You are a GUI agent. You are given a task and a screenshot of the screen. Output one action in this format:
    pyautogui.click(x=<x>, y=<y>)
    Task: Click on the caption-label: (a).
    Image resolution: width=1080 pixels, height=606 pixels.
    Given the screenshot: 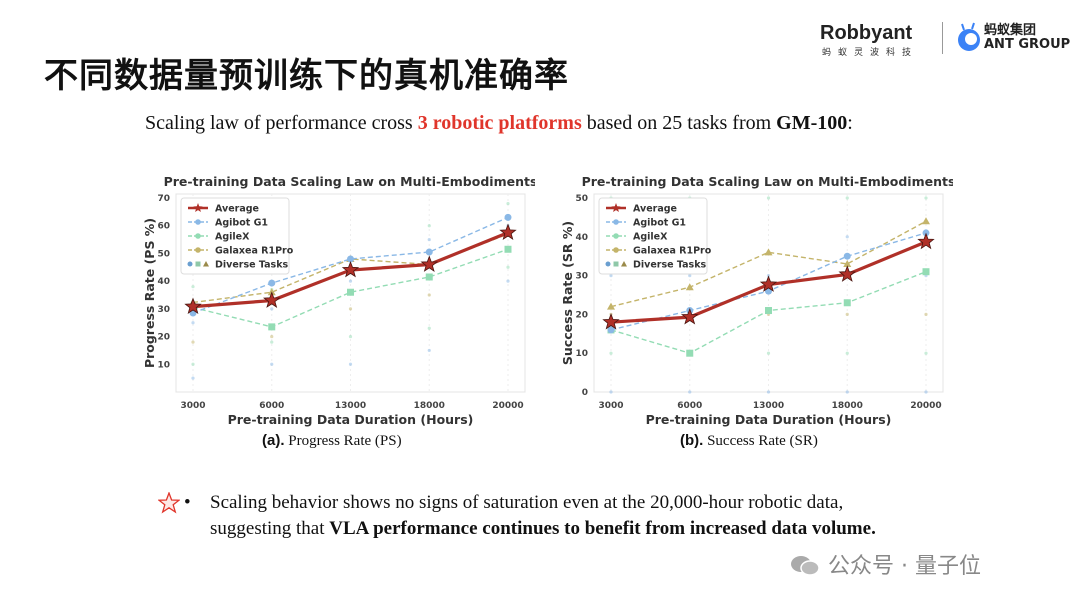 What is the action you would take?
    pyautogui.click(x=273, y=440)
    